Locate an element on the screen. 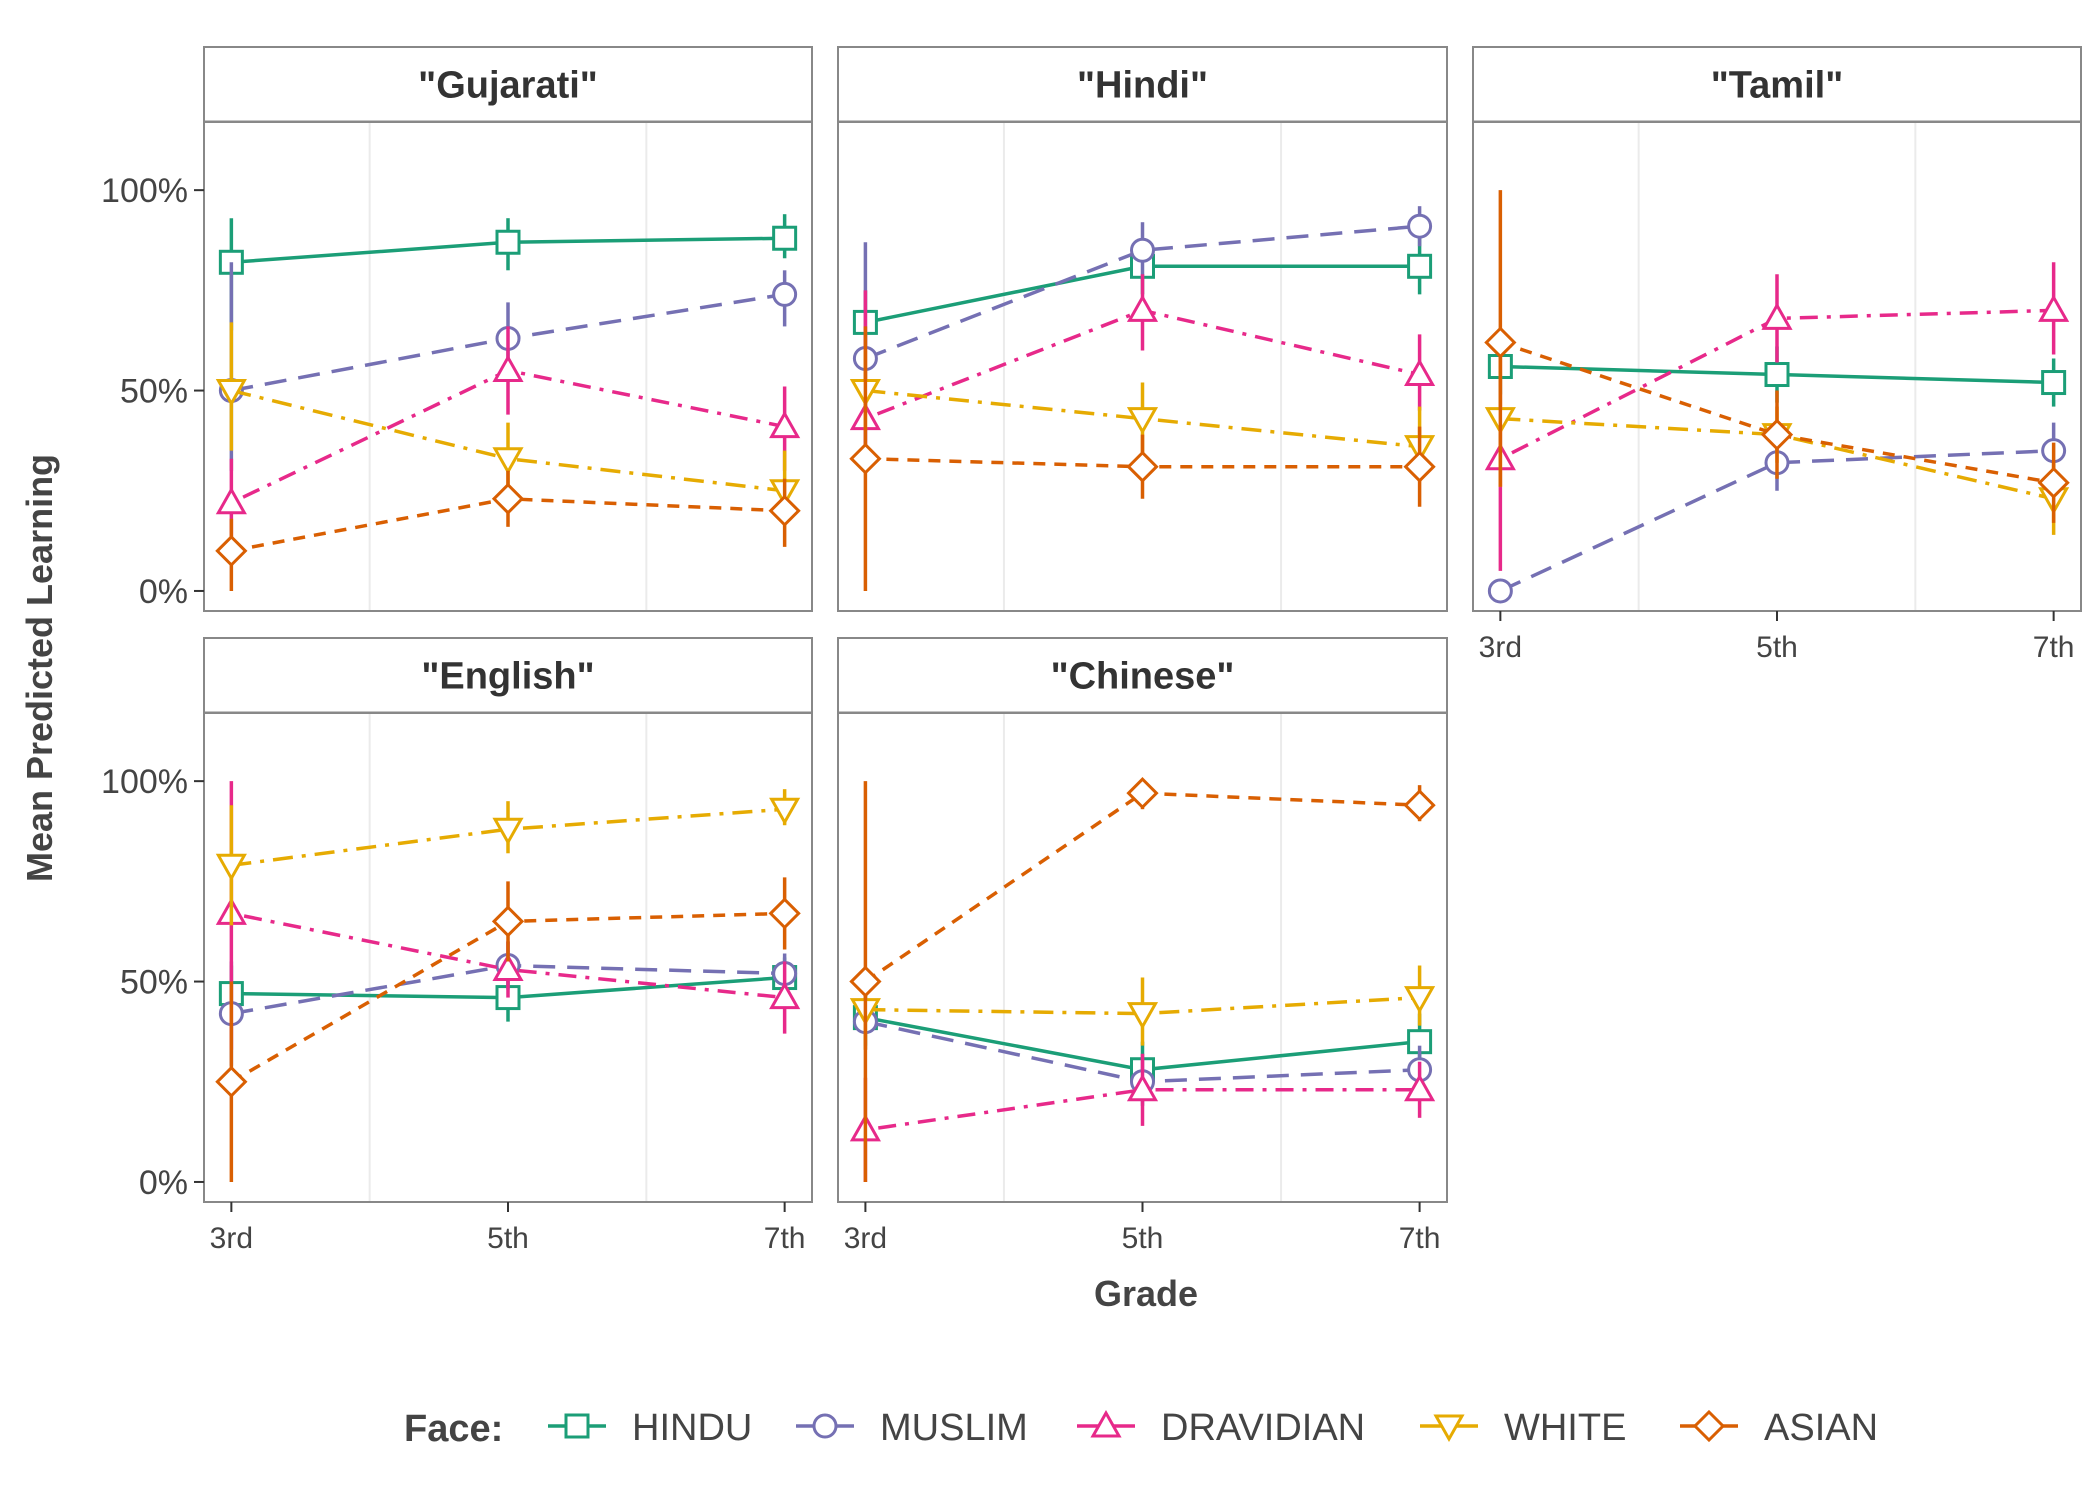 This screenshot has width=2100, height=1500. legend-label: HINDU is located at coordinates (692, 1428).